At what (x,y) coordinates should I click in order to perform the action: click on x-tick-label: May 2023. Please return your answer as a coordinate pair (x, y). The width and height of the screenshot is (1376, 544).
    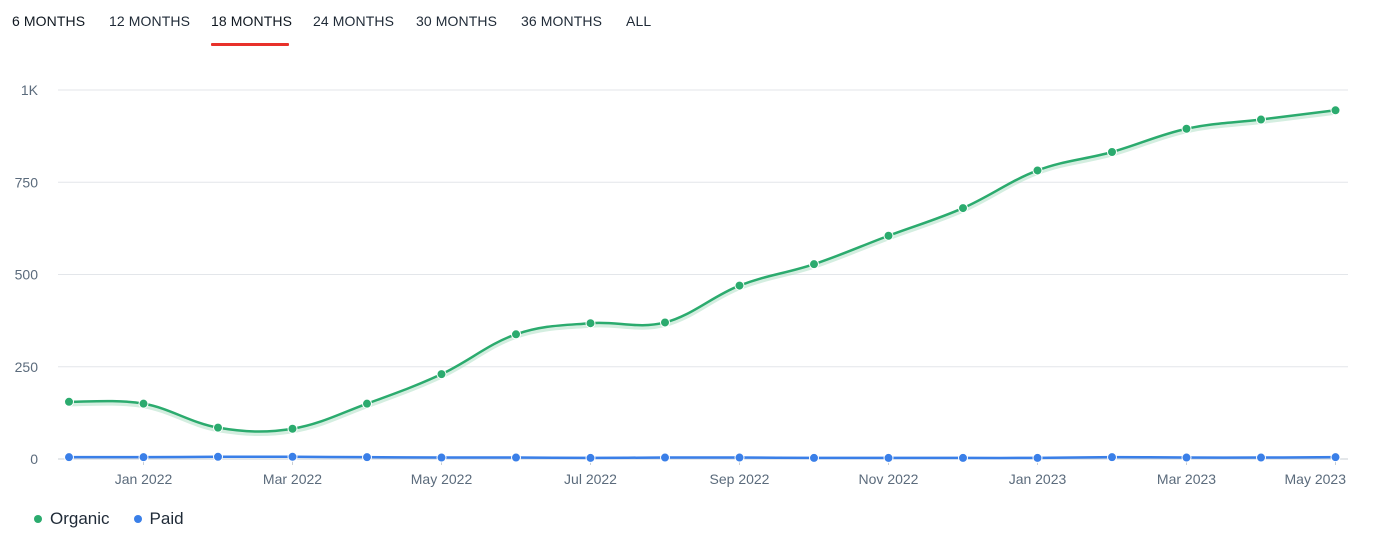
    Looking at the image, I should click on (1316, 479).